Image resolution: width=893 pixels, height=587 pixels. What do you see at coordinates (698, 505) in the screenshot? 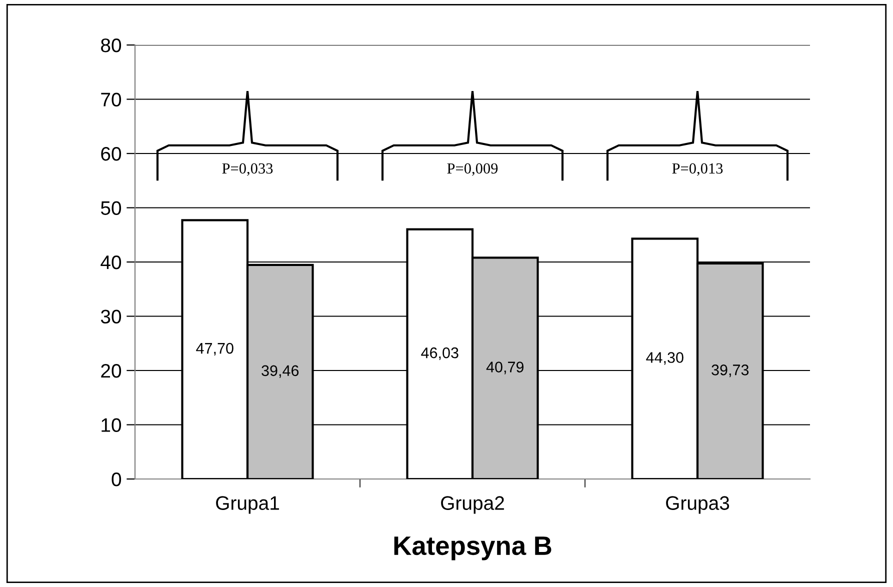
I see `x-tick-label: Grupa3` at bounding box center [698, 505].